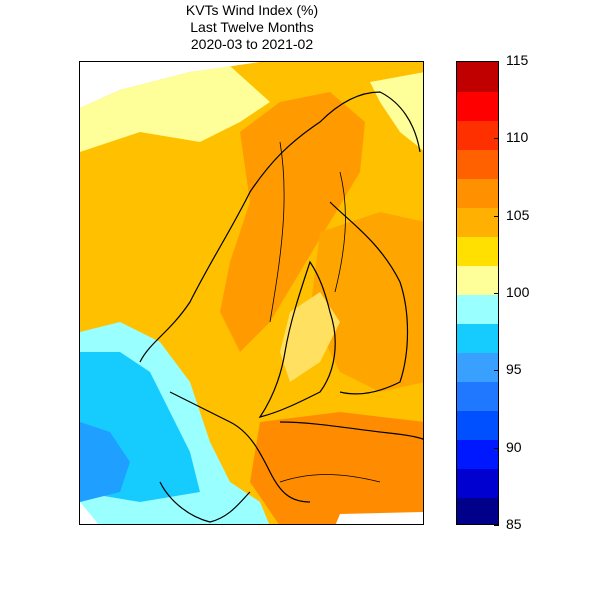 This screenshot has width=592, height=591. Describe the element at coordinates (517, 137) in the screenshot. I see `colorbar-tick-label: 110` at that location.